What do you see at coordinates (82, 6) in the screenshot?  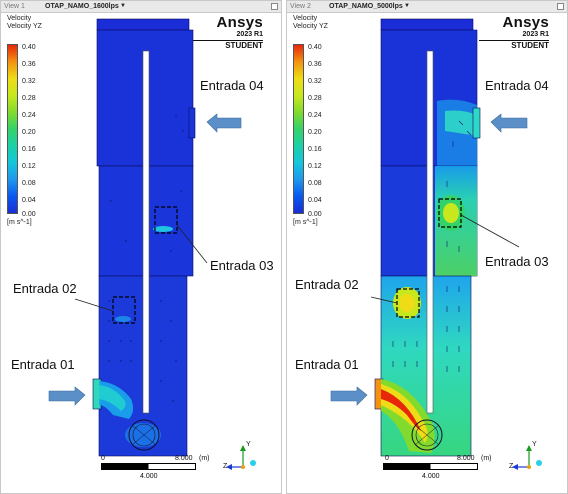 I see `case-name: OTAP_NAMO_1600lps` at bounding box center [82, 6].